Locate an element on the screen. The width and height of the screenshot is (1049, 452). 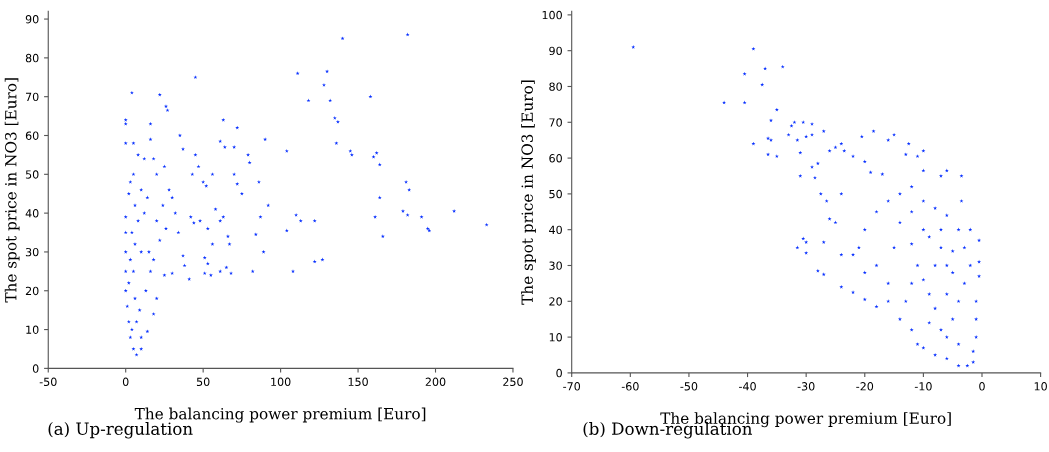
x-tick-label: 50 is located at coordinates (203, 382).